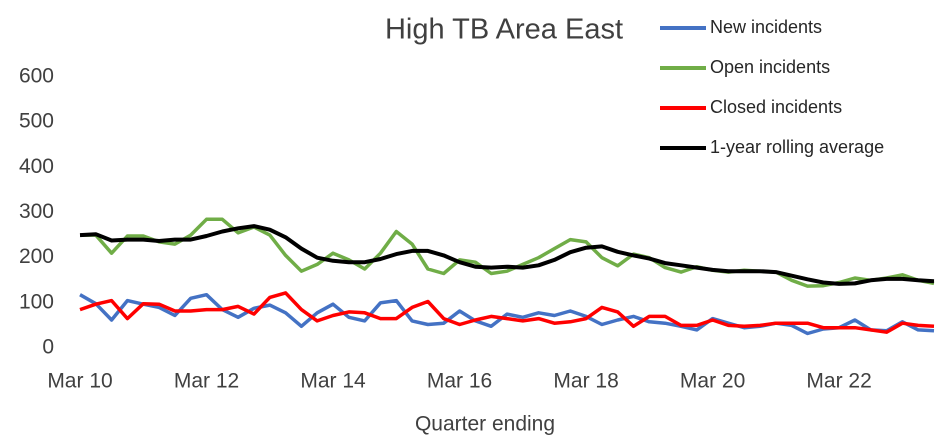 The height and width of the screenshot is (439, 936). I want to click on y-tick-label: 0, so click(48, 347).